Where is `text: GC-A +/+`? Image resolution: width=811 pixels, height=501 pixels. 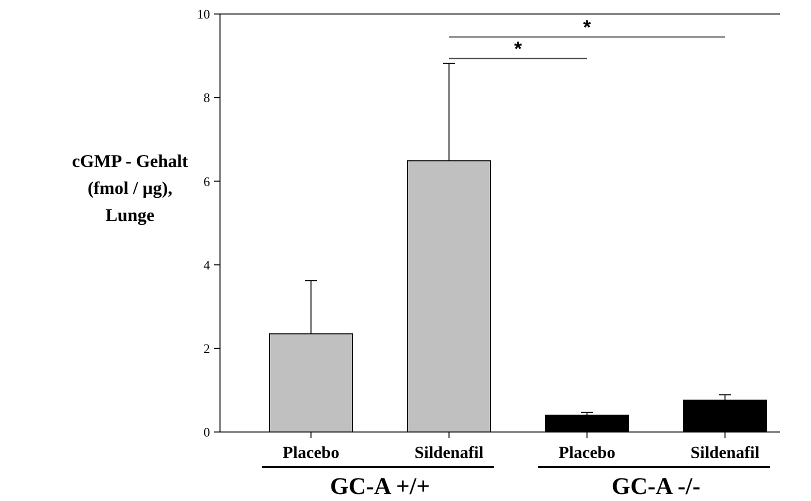 text: GC-A +/+ is located at coordinates (380, 487).